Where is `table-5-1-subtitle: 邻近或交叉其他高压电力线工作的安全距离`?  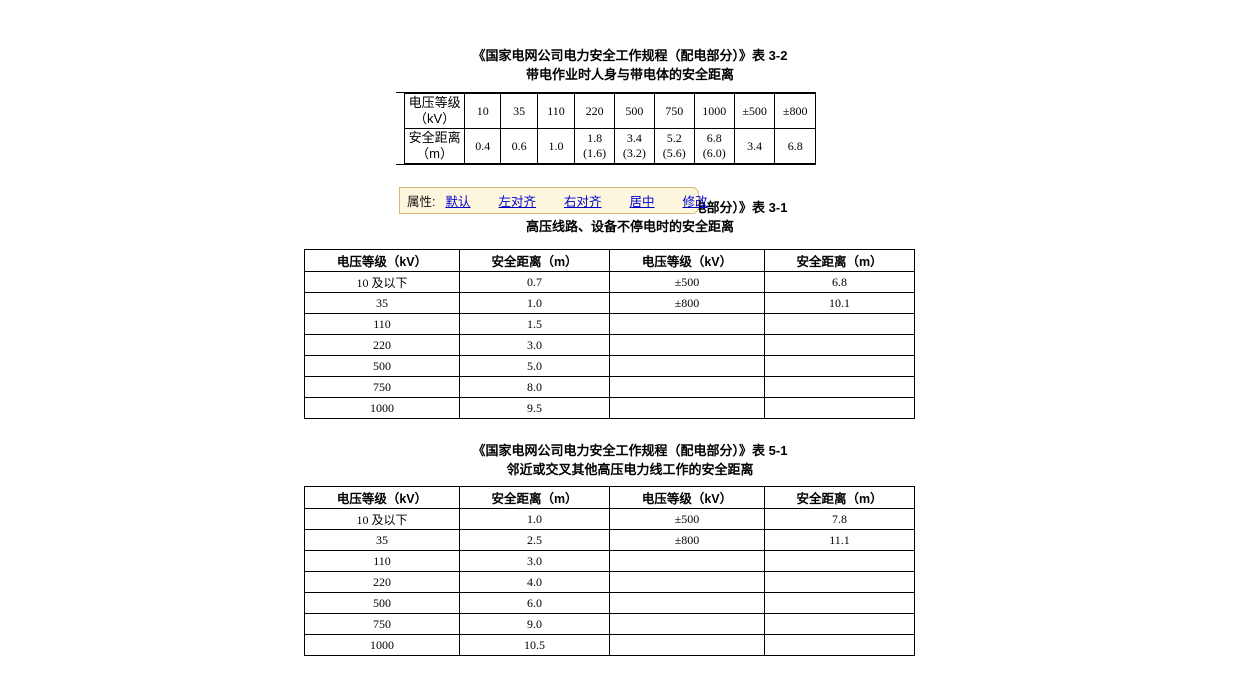 table-5-1-subtitle: 邻近或交叉其他高压电力线工作的安全距离 is located at coordinates (630, 469).